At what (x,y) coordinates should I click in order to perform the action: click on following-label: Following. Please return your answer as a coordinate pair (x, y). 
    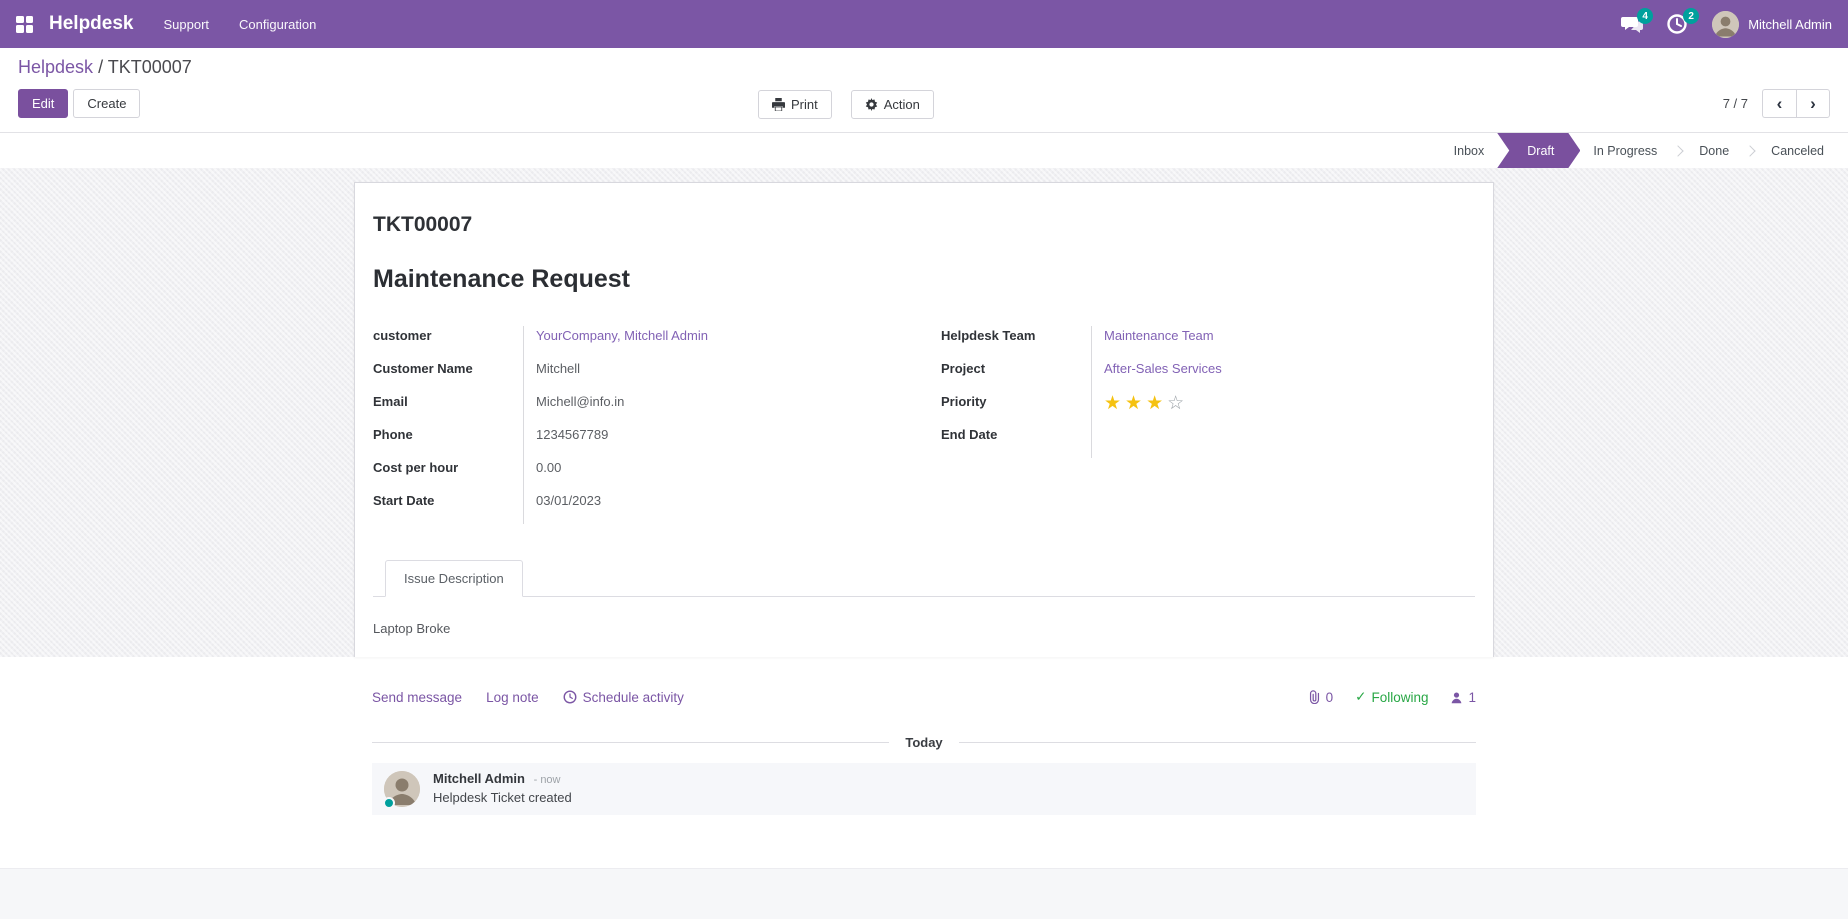
    Looking at the image, I should click on (1400, 697).